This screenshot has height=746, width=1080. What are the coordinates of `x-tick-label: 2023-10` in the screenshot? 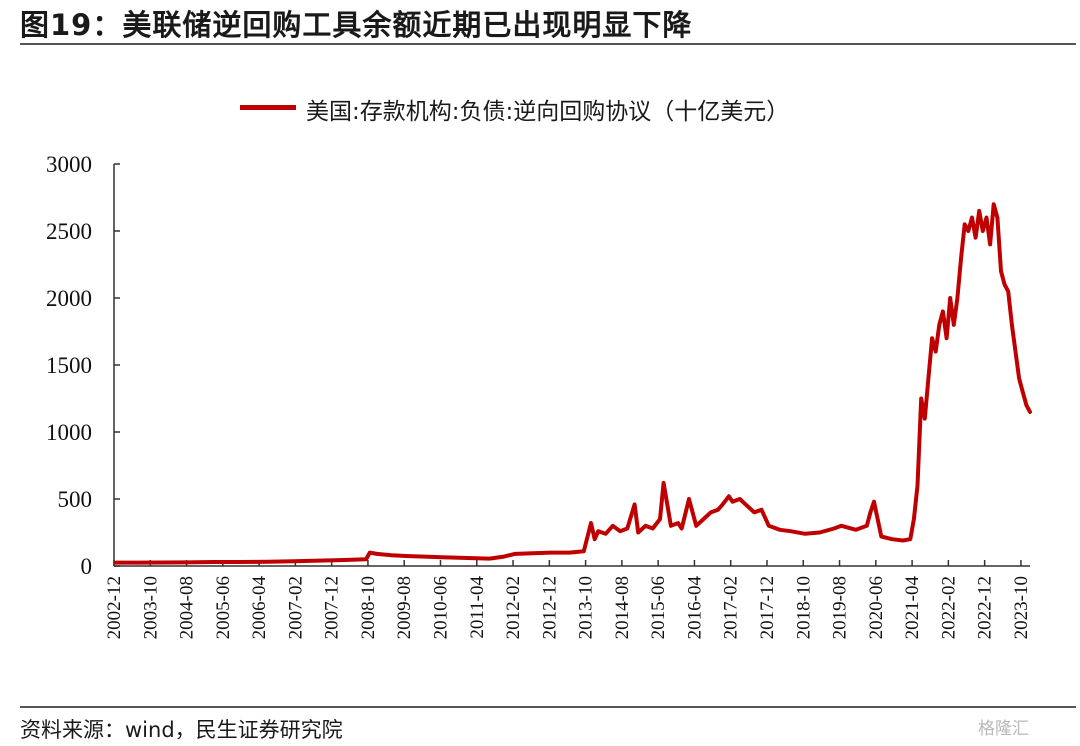 It's located at (1021, 607).